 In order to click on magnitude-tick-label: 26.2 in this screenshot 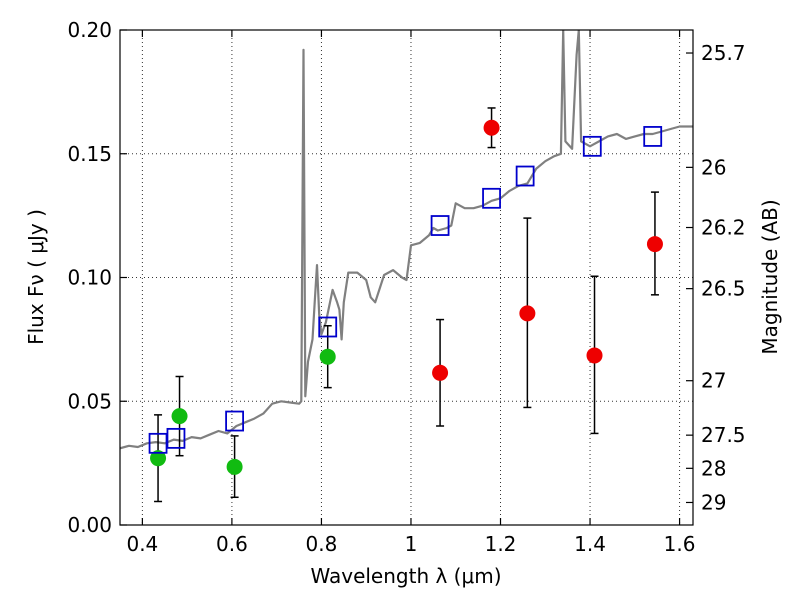, I will do `click(723, 228)`.